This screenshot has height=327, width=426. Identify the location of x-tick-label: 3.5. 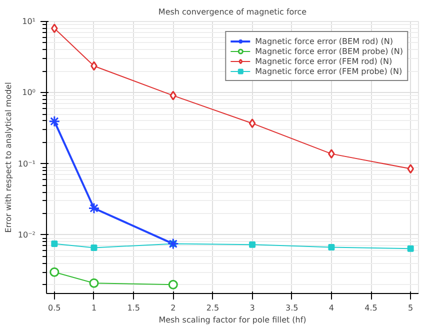
(292, 308).